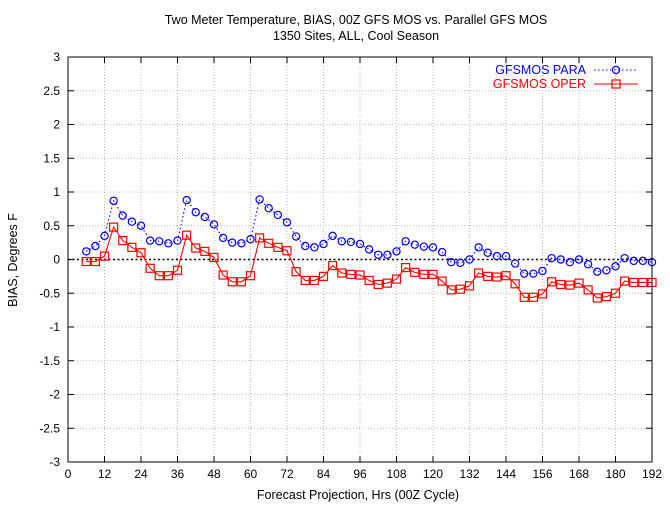  I want to click on y-tick-label: -2, so click(54, 395).